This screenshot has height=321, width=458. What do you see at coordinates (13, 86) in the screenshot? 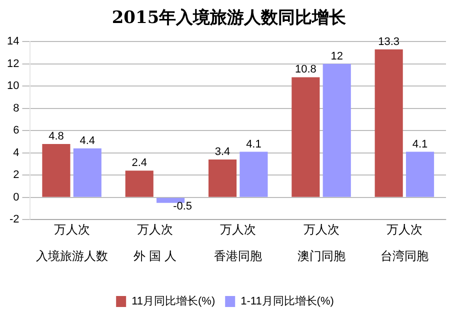
I see `y-tick-label: 10` at bounding box center [13, 86].